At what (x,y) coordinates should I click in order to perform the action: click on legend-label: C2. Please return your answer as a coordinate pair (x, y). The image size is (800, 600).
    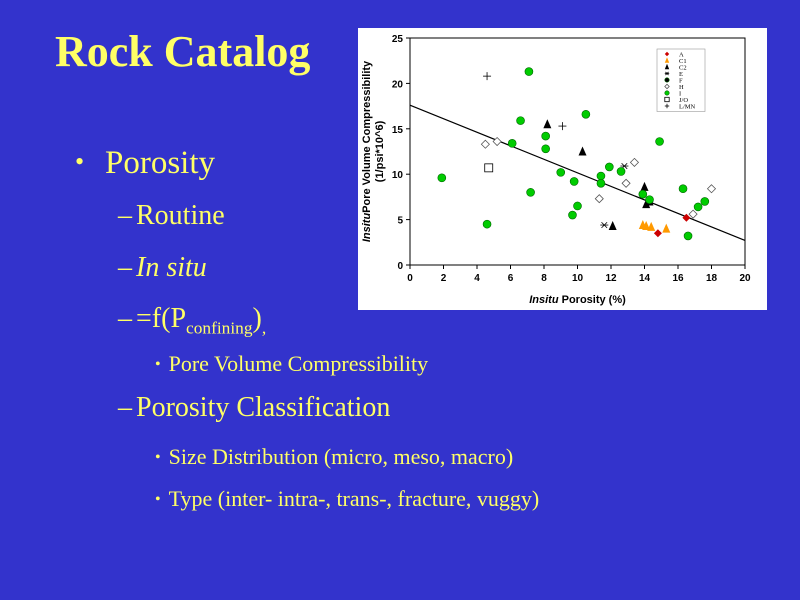
    Looking at the image, I should click on (683, 67).